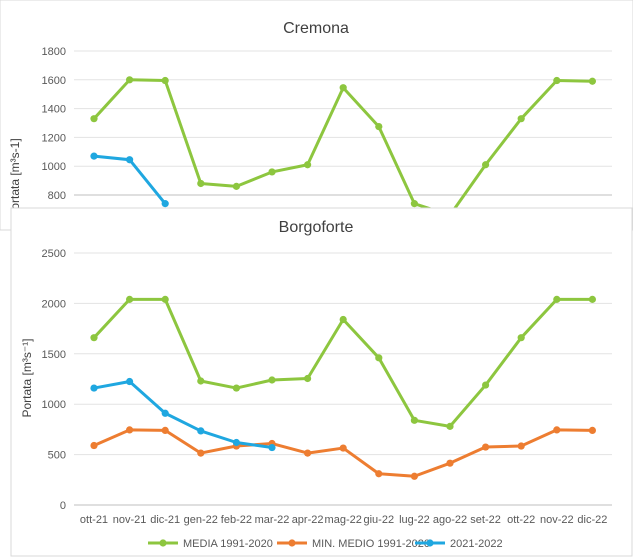  I want to click on legend-item-2021-2022: 2021-2022, so click(459, 544).